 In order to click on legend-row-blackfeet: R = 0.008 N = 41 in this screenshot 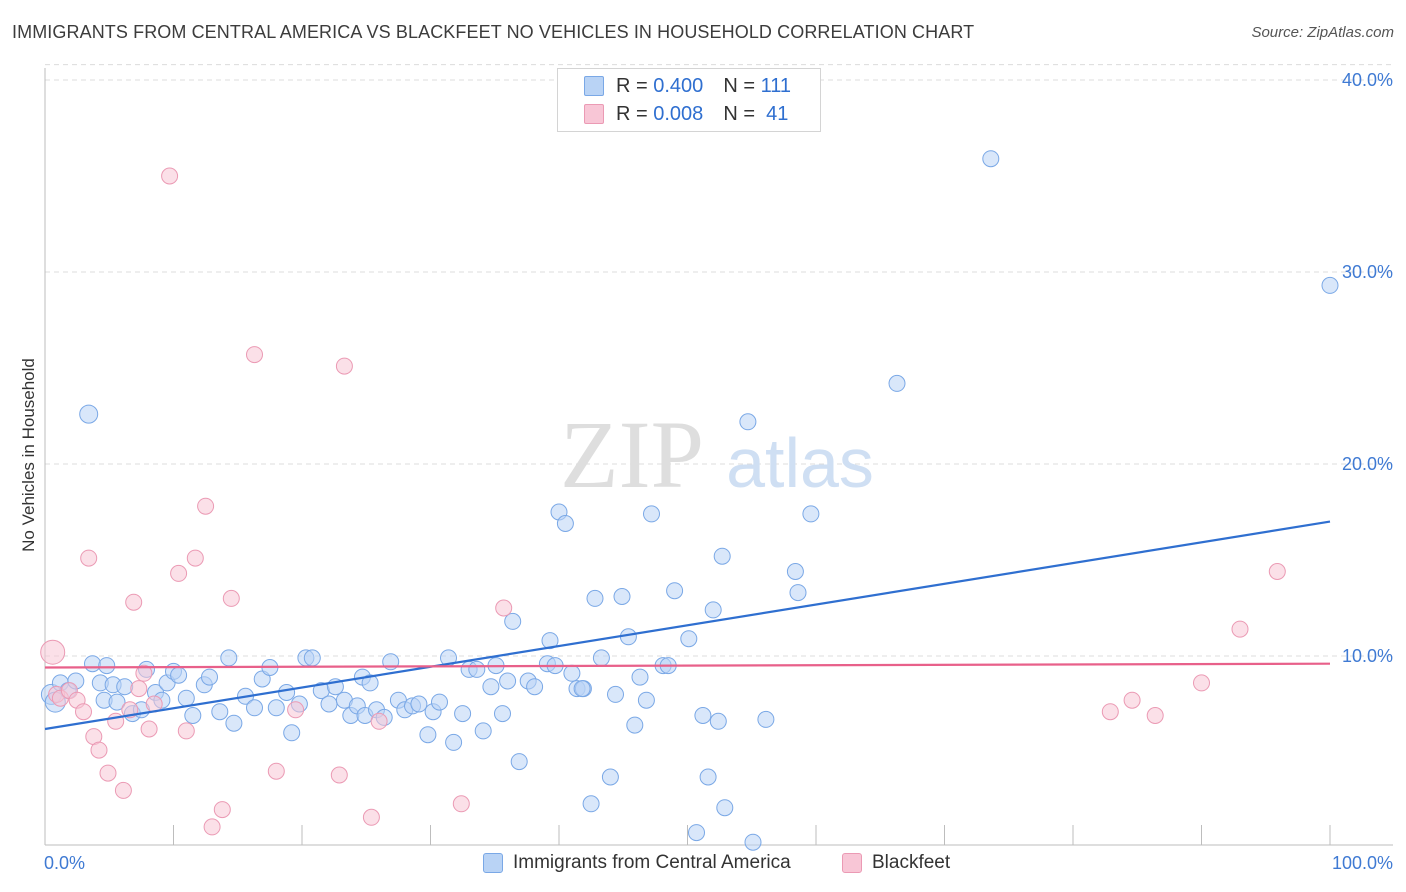, I will do `click(686, 114)`.